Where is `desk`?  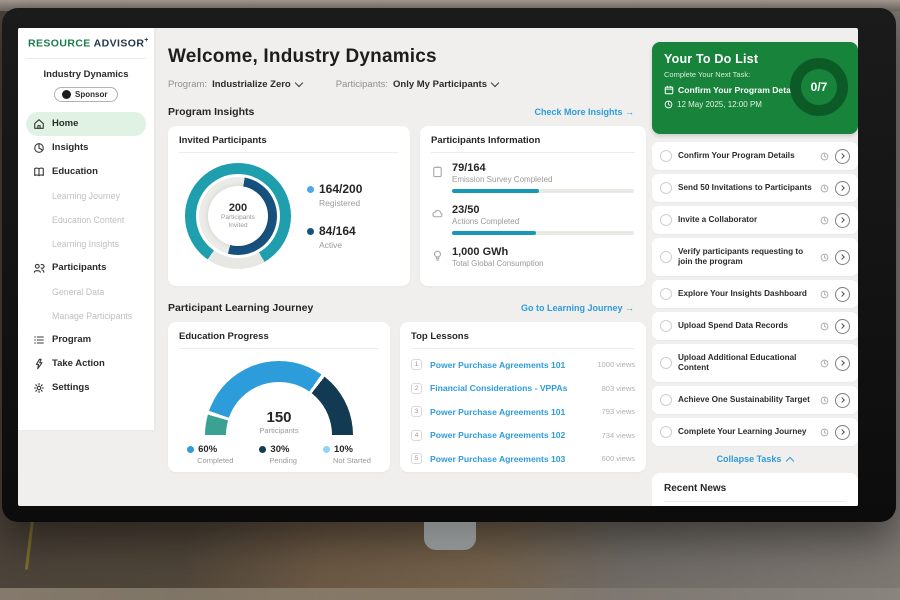
desk is located at coordinates (450, 594).